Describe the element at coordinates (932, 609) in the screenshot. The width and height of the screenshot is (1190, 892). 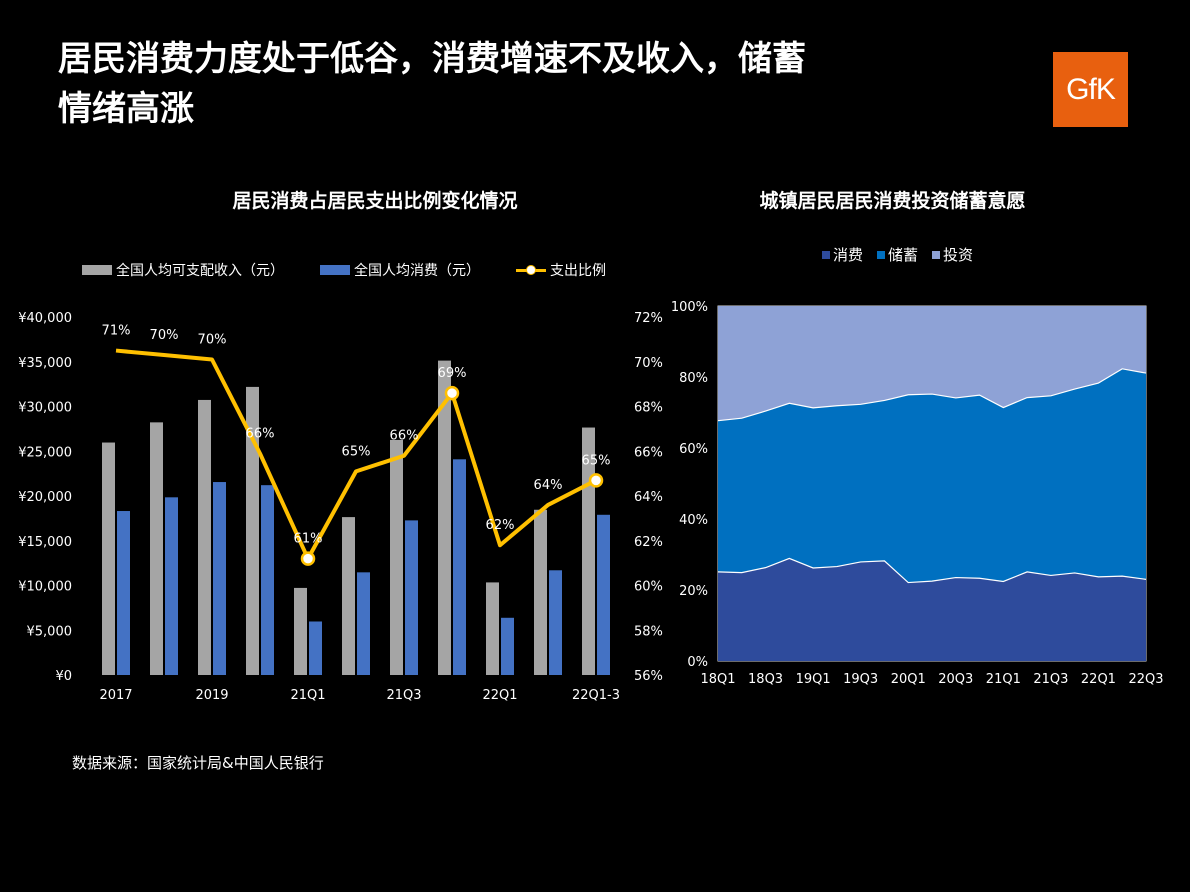
I see `area-consume` at that location.